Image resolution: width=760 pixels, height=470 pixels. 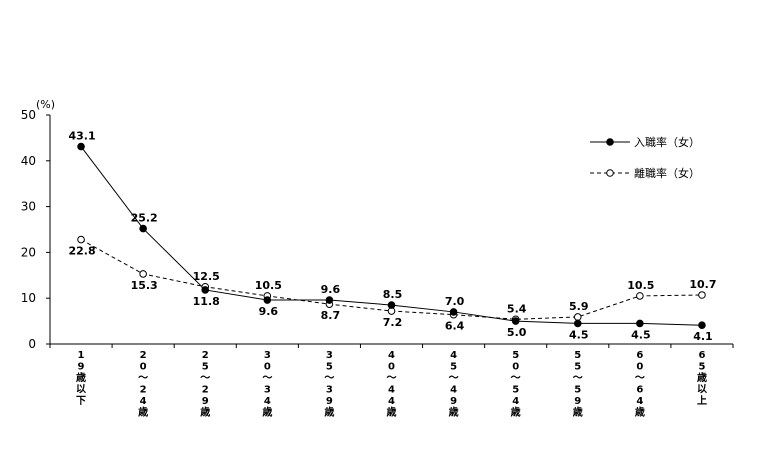 What do you see at coordinates (81, 251) in the screenshot?
I see `data-label-leaving-rate: 22.8` at bounding box center [81, 251].